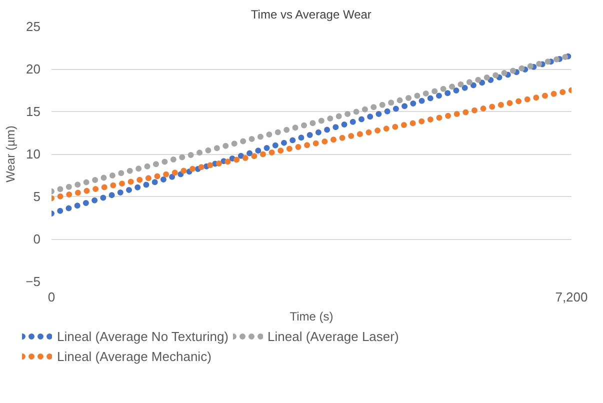  I want to click on x-tick-label: 7,200, so click(571, 297).